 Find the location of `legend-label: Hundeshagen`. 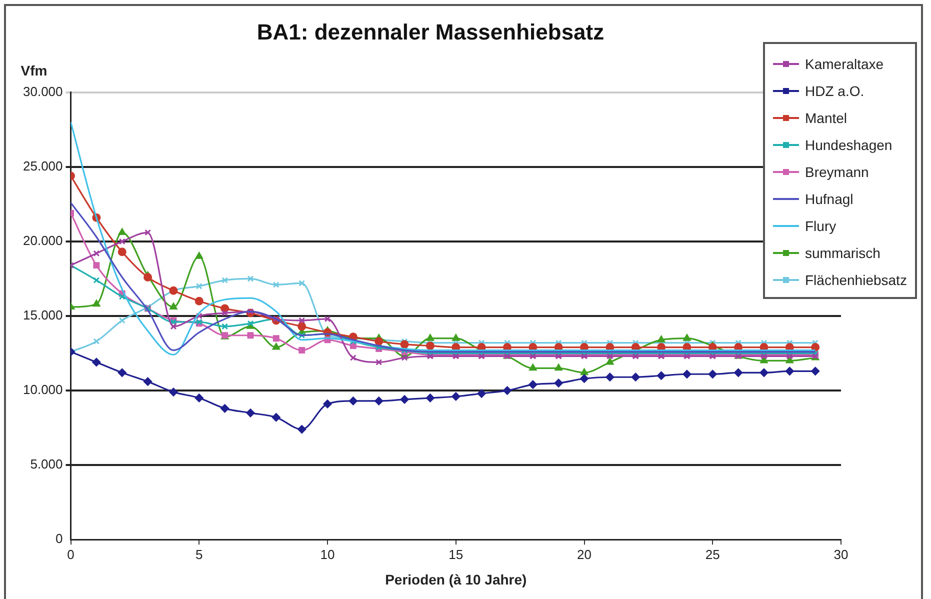

legend-label: Hundeshagen is located at coordinates (848, 144).